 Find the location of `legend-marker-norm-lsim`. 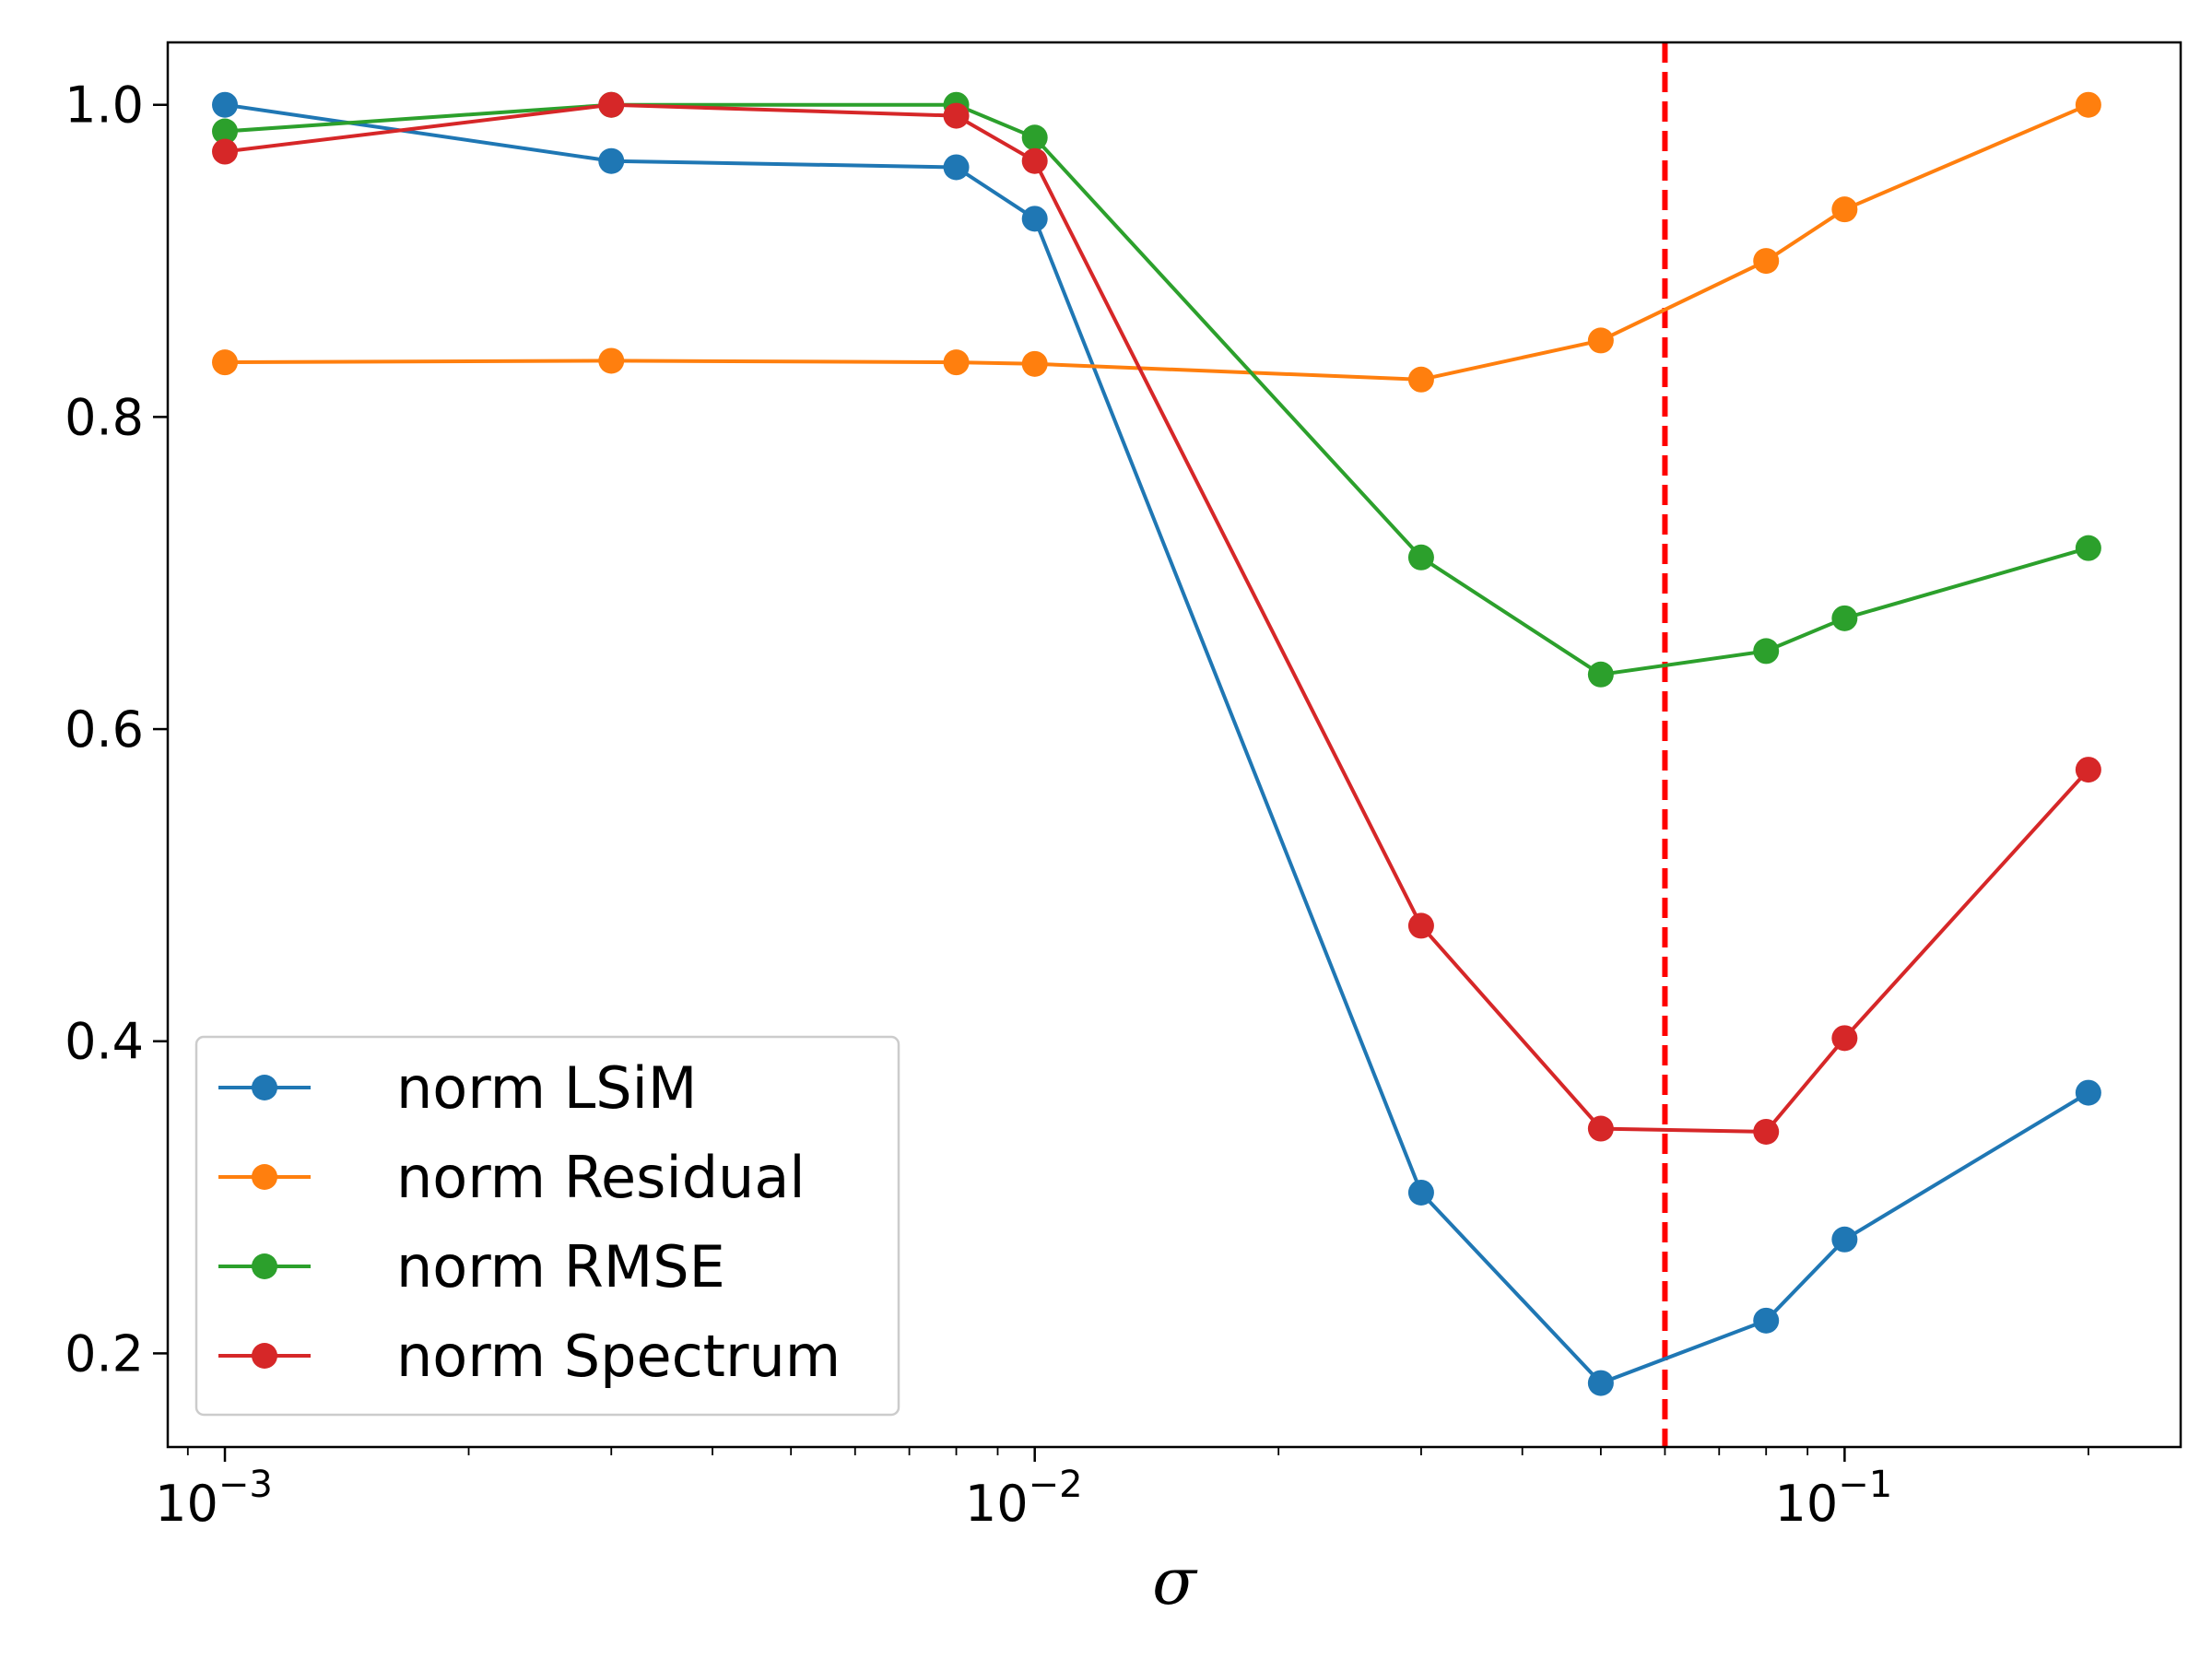

legend-marker-norm-lsim is located at coordinates (264, 1087).